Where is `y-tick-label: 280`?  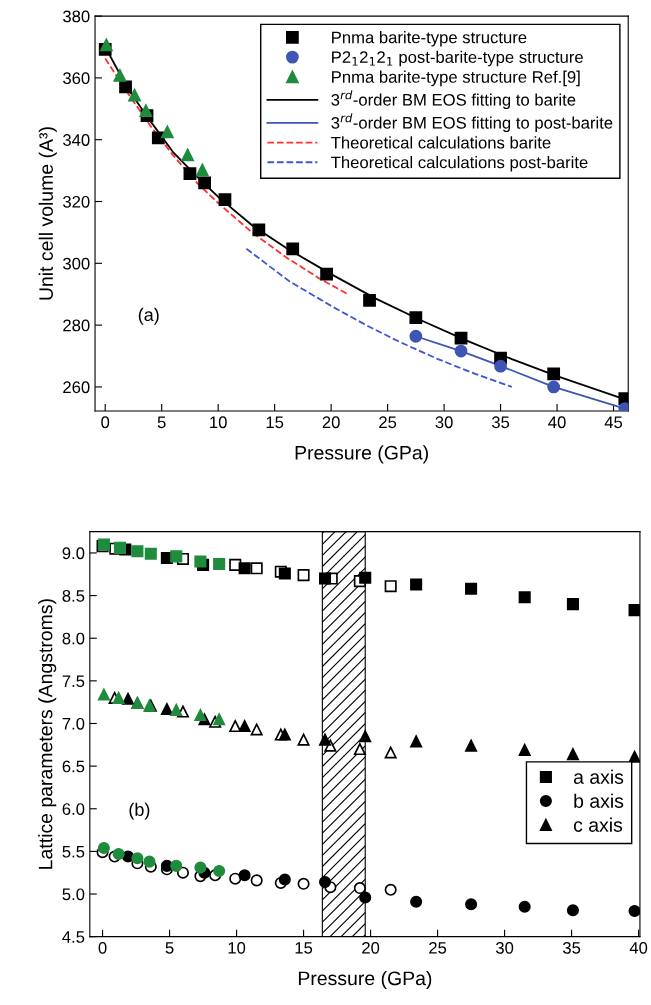 y-tick-label: 280 is located at coordinates (76, 325).